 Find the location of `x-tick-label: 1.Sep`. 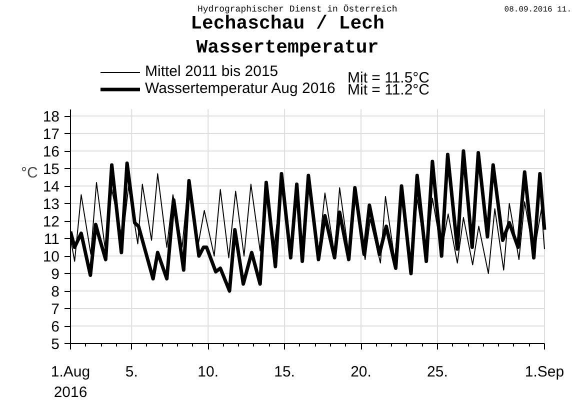

x-tick-label: 1.Sep is located at coordinates (544, 372).